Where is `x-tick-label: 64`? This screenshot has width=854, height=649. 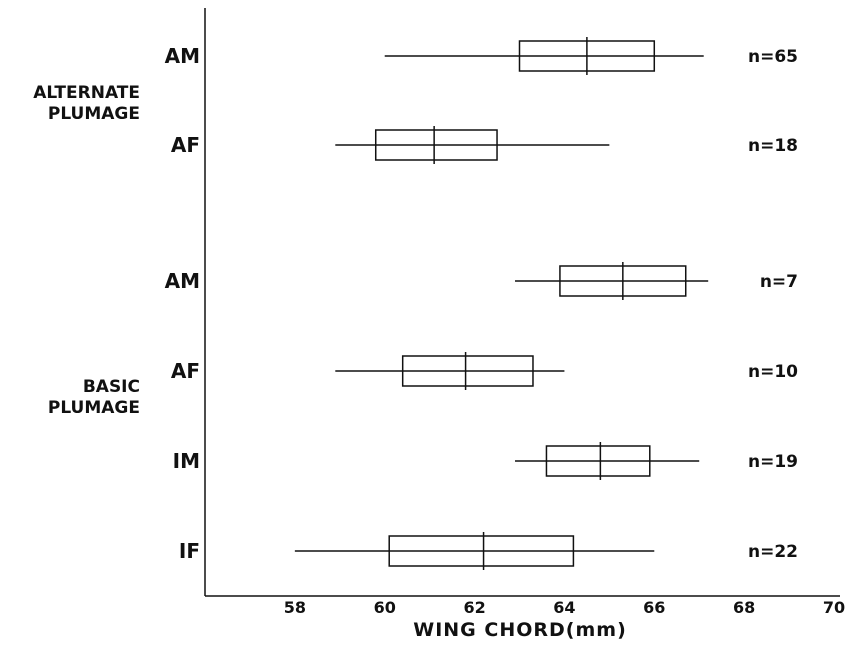
x-tick-label: 64 is located at coordinates (564, 607).